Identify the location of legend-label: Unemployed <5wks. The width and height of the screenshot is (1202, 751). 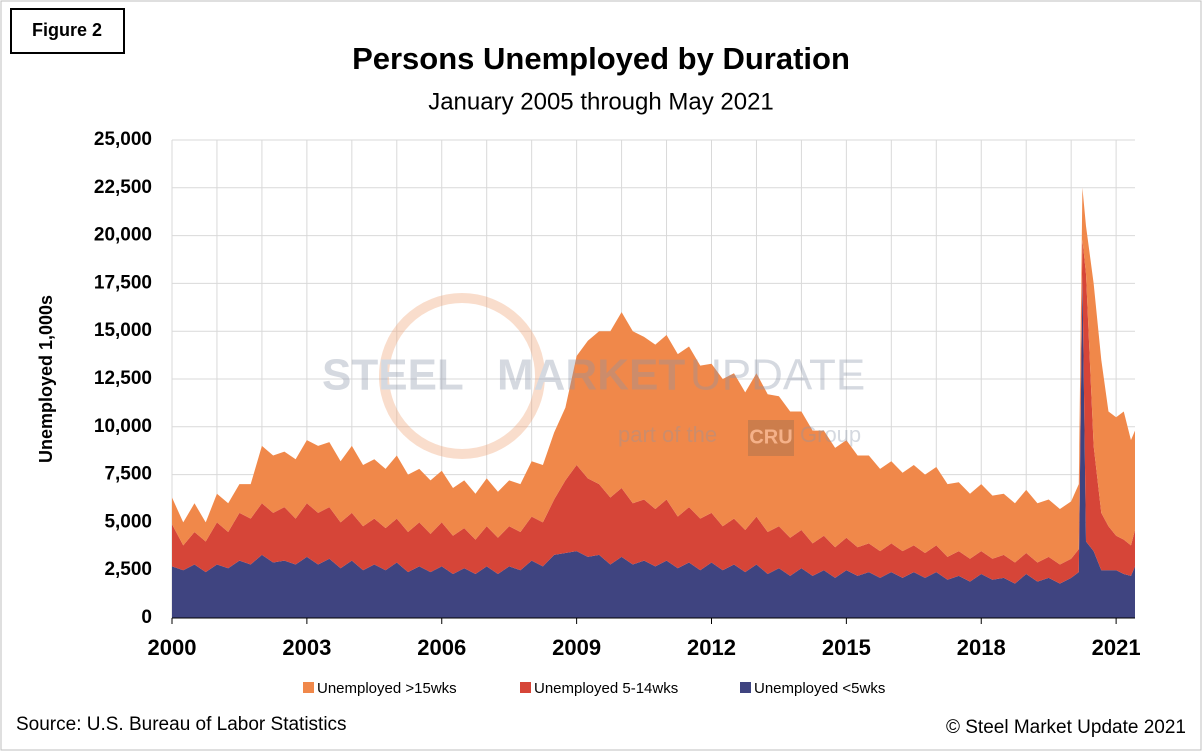
(819, 688).